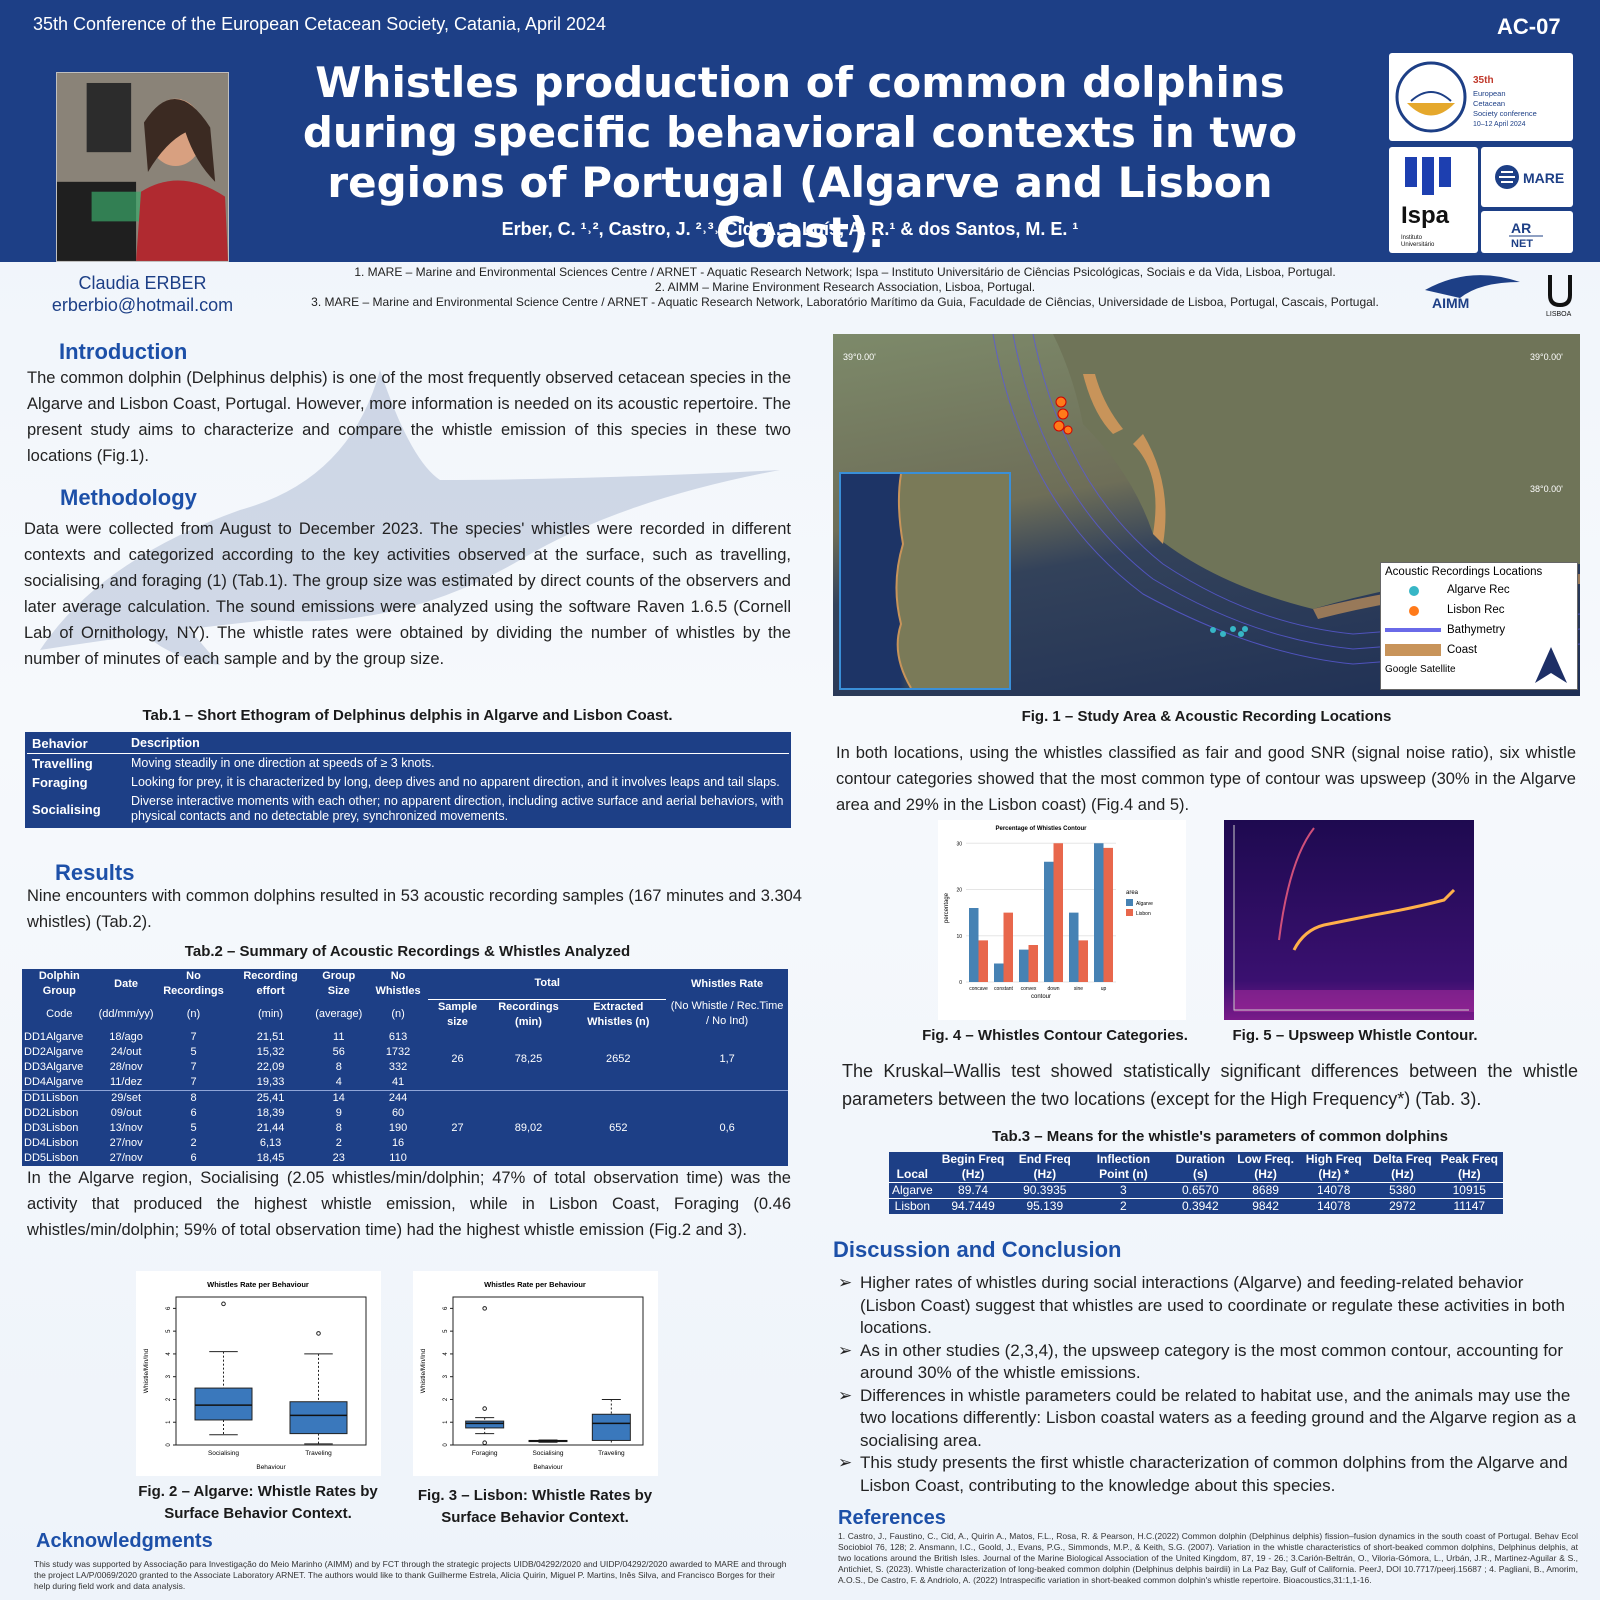 The image size is (1600, 1600). I want to click on presenter-name: Claudia ERBER, so click(142, 283).